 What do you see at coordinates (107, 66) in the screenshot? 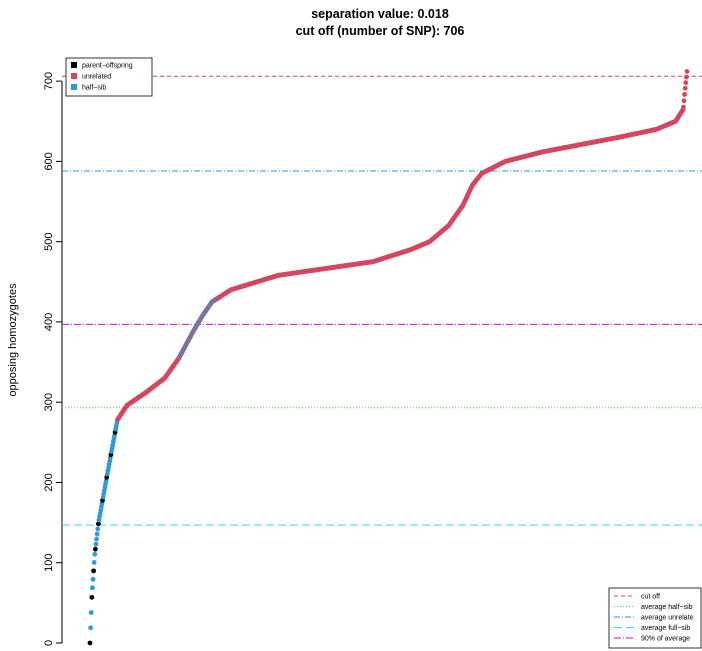
I see `legend-label: parent−offspring` at bounding box center [107, 66].